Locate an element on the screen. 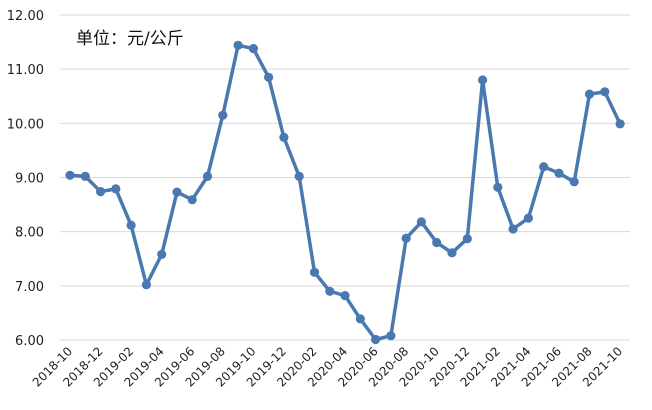 The image size is (652, 410). y-axis-ticks: 6.00 7.00 8.00 9.00 10.00 11.00 12.00 is located at coordinates (25, 179).